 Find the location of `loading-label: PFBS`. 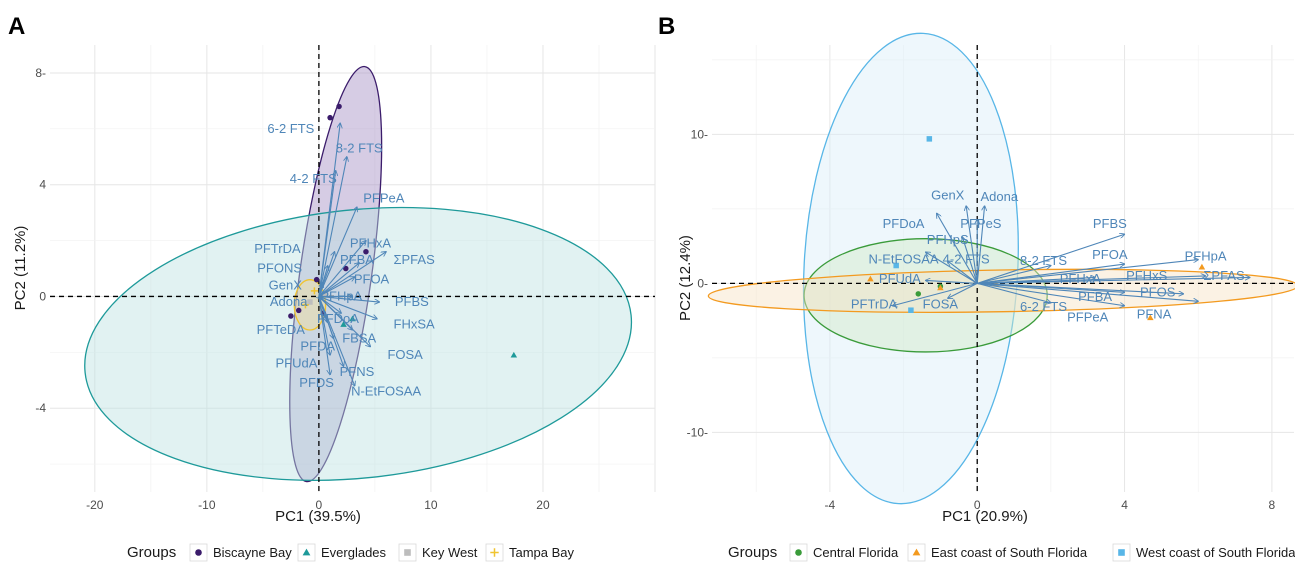

loading-label: PFBS is located at coordinates (412, 301).